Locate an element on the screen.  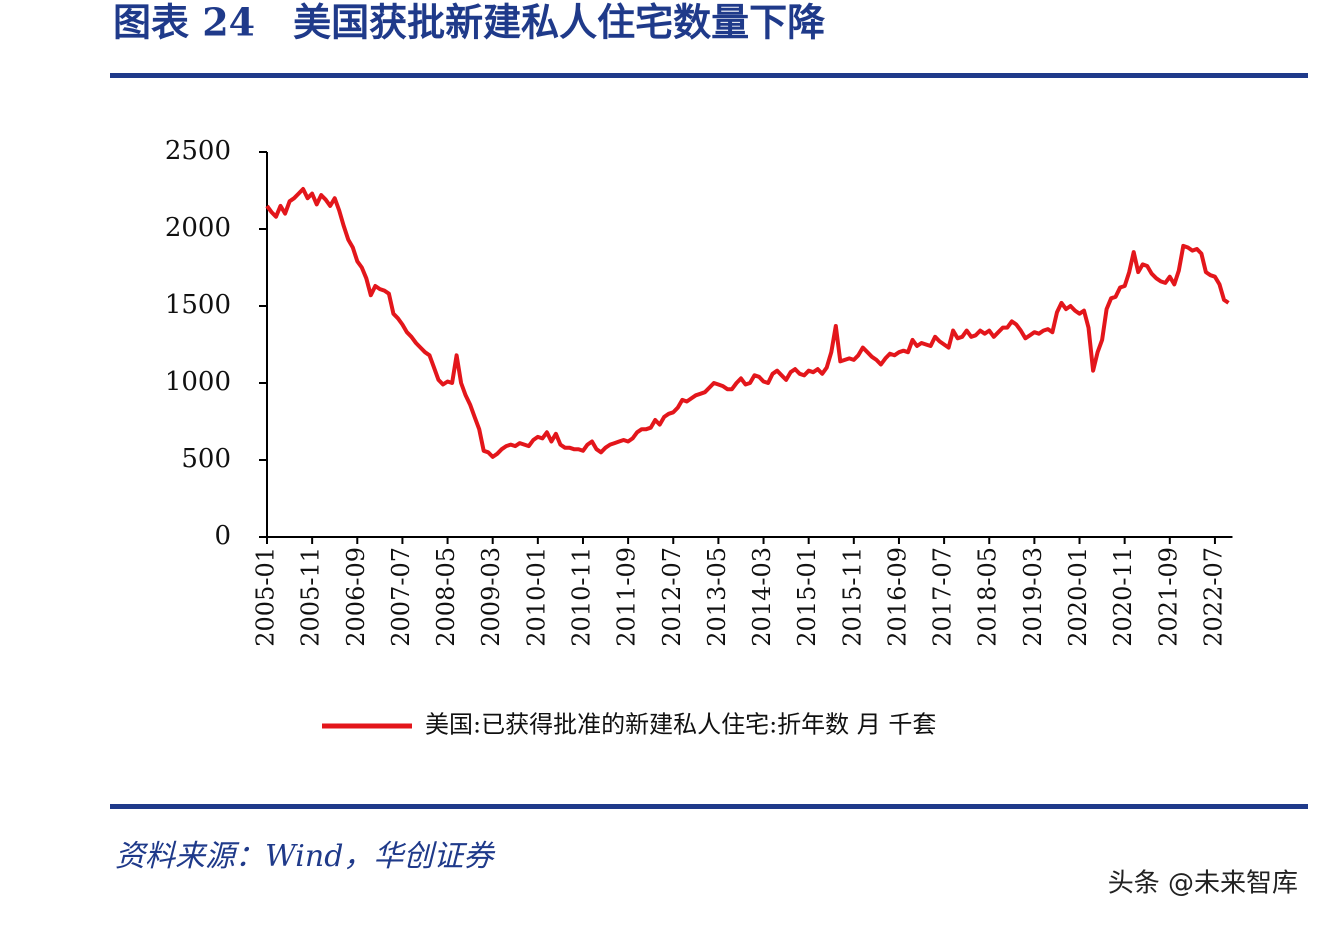
x-tick-label: 2016-09 is located at coordinates (897, 597).